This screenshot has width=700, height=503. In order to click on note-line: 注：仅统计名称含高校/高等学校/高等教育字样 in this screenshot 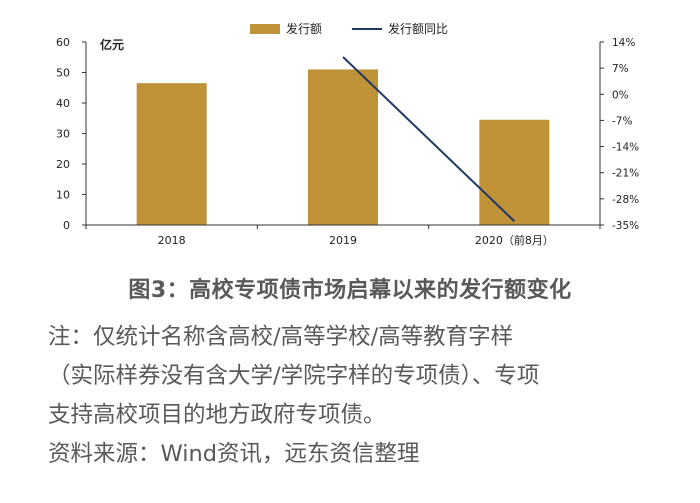, I will do `click(281, 337)`.